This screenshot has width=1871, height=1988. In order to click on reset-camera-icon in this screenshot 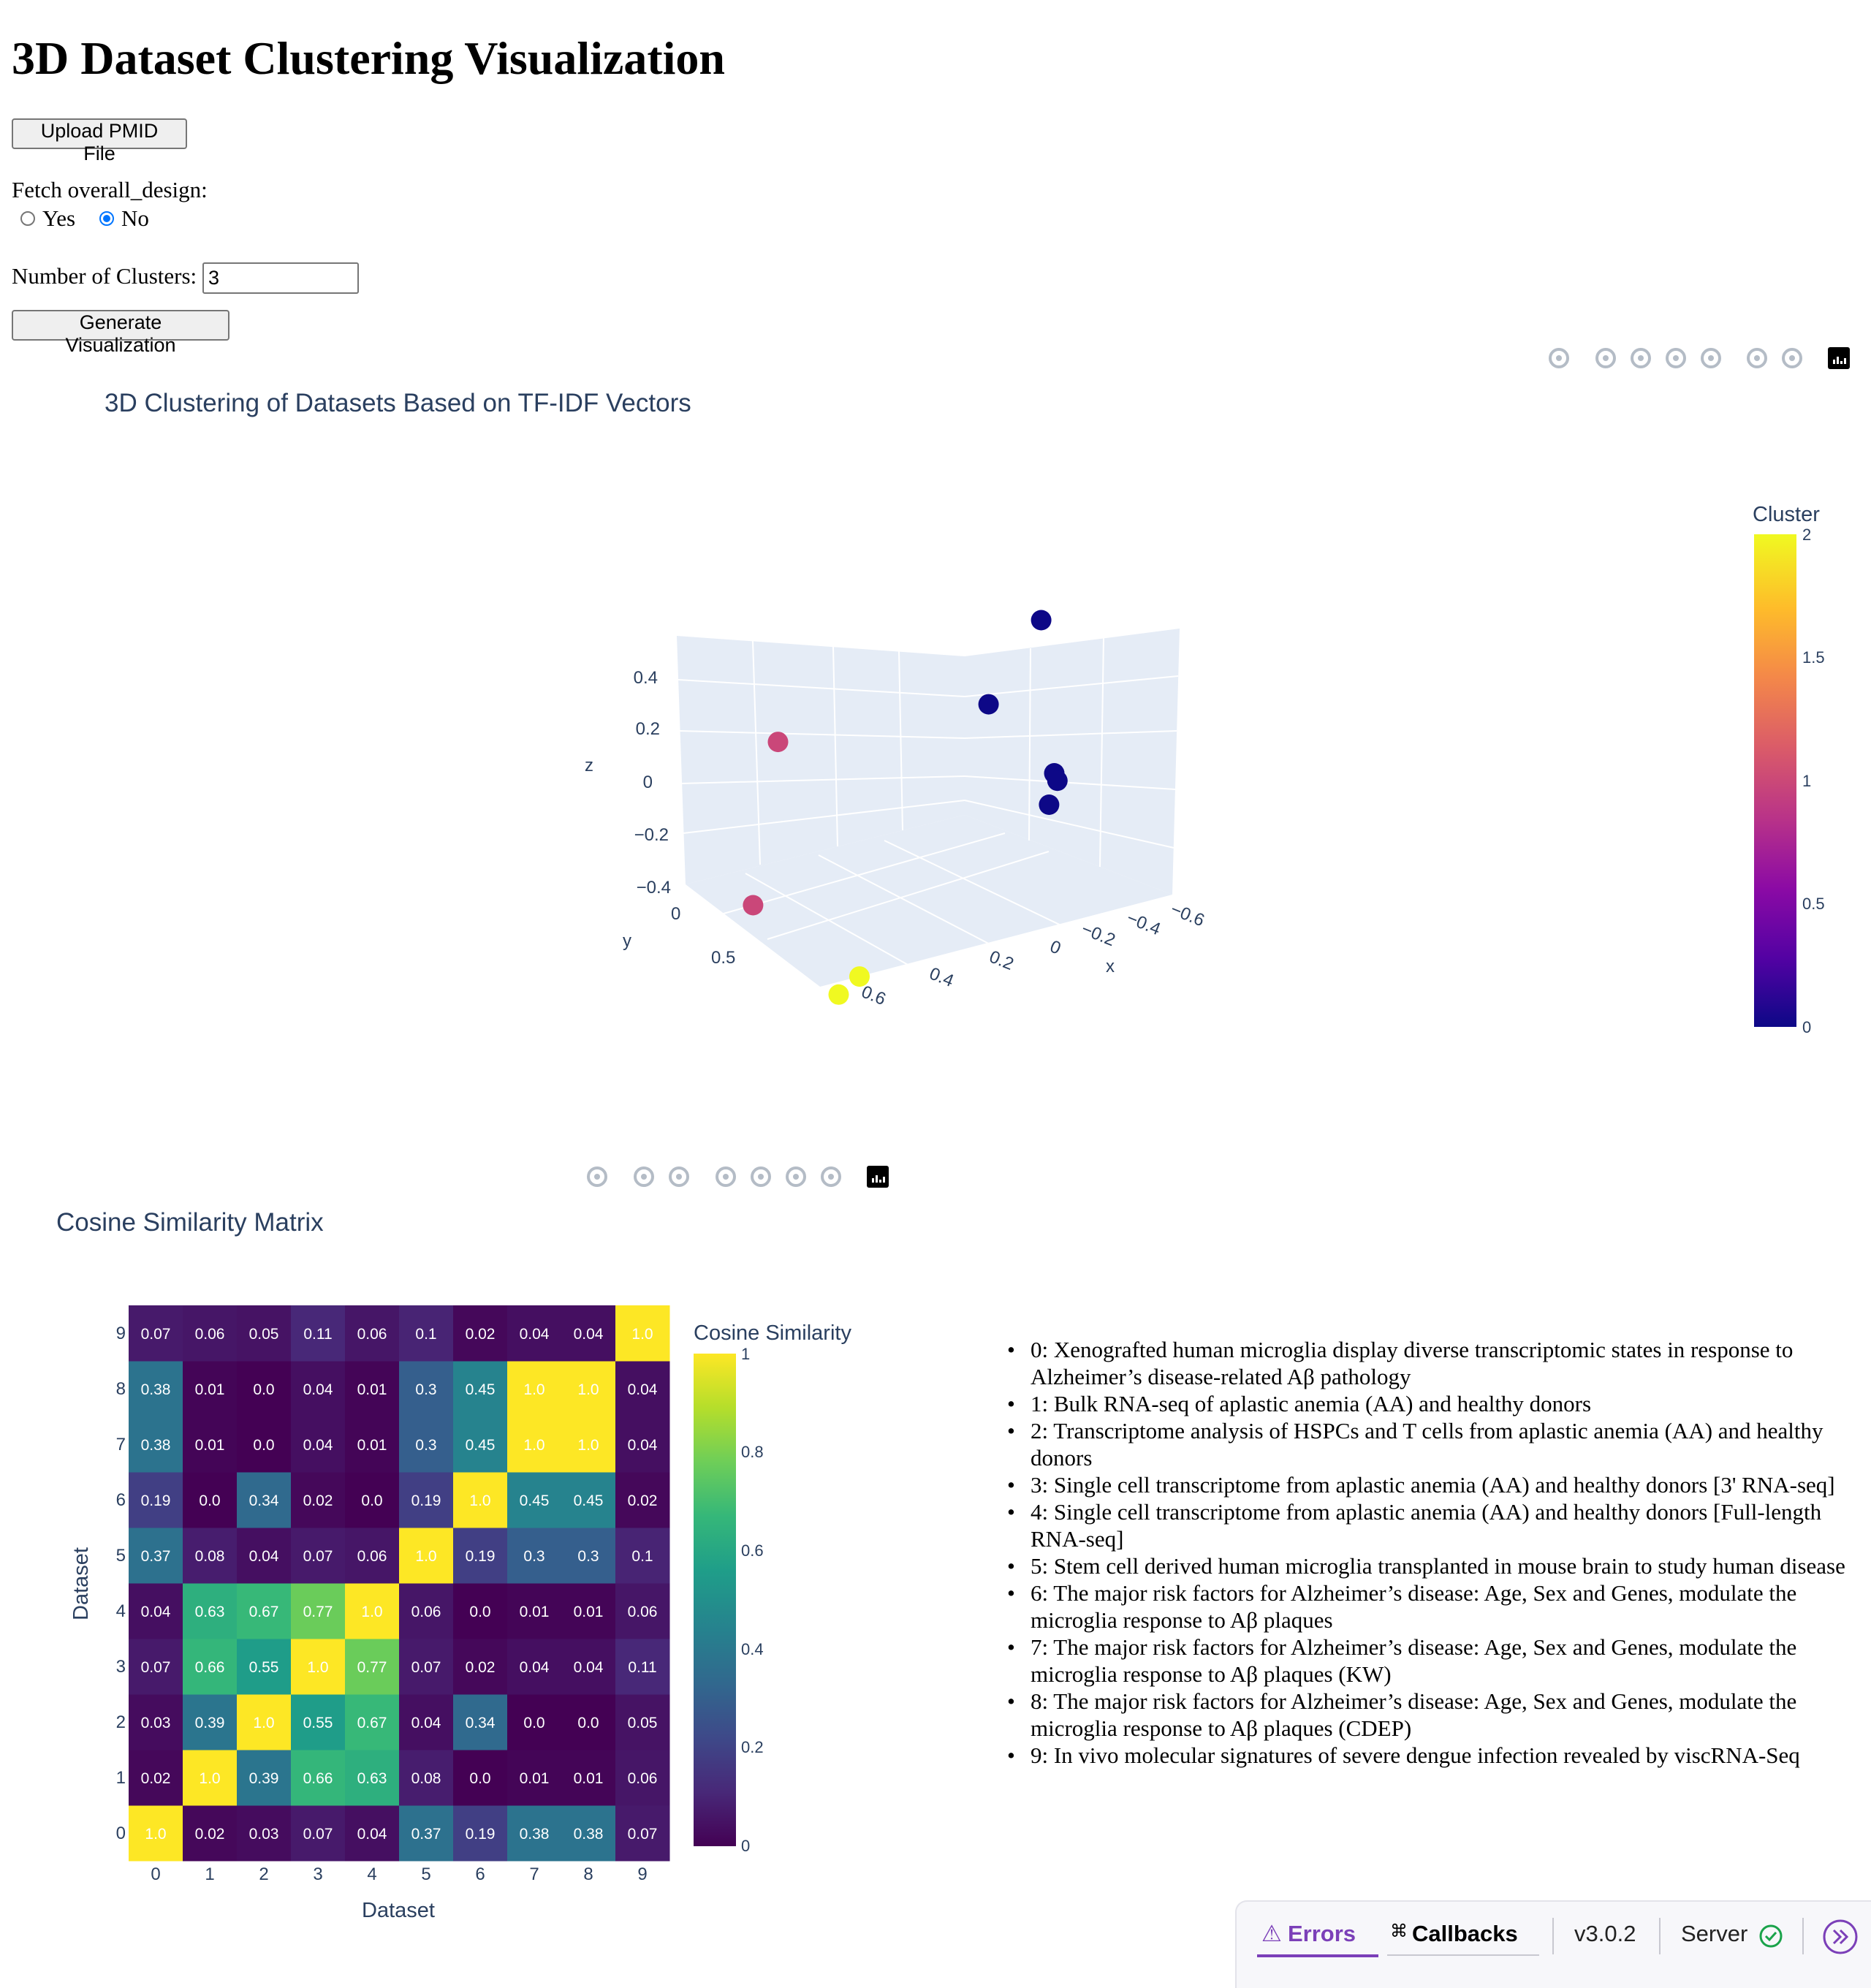, I will do `click(1792, 358)`.